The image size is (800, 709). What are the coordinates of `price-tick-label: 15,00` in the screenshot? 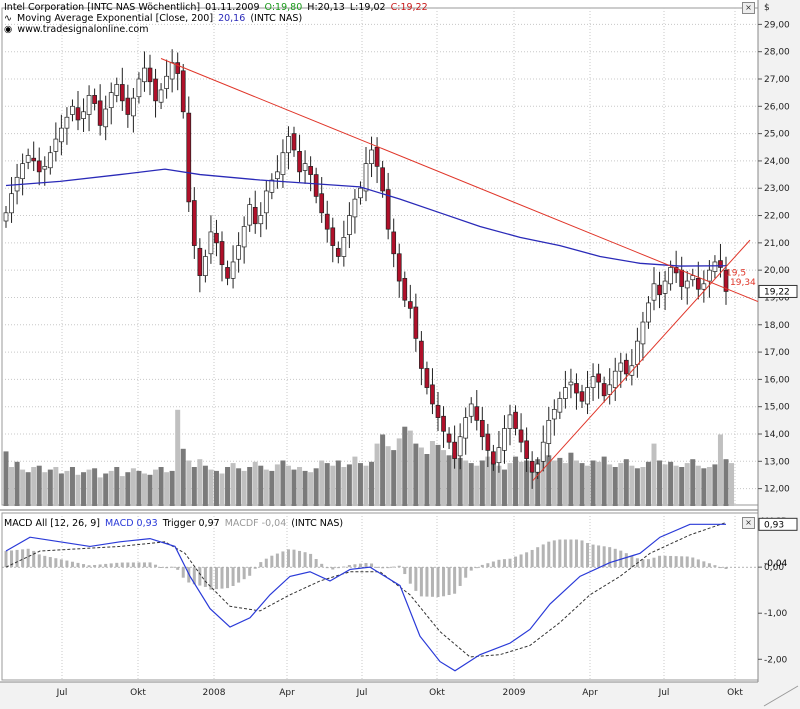 It's located at (777, 408).